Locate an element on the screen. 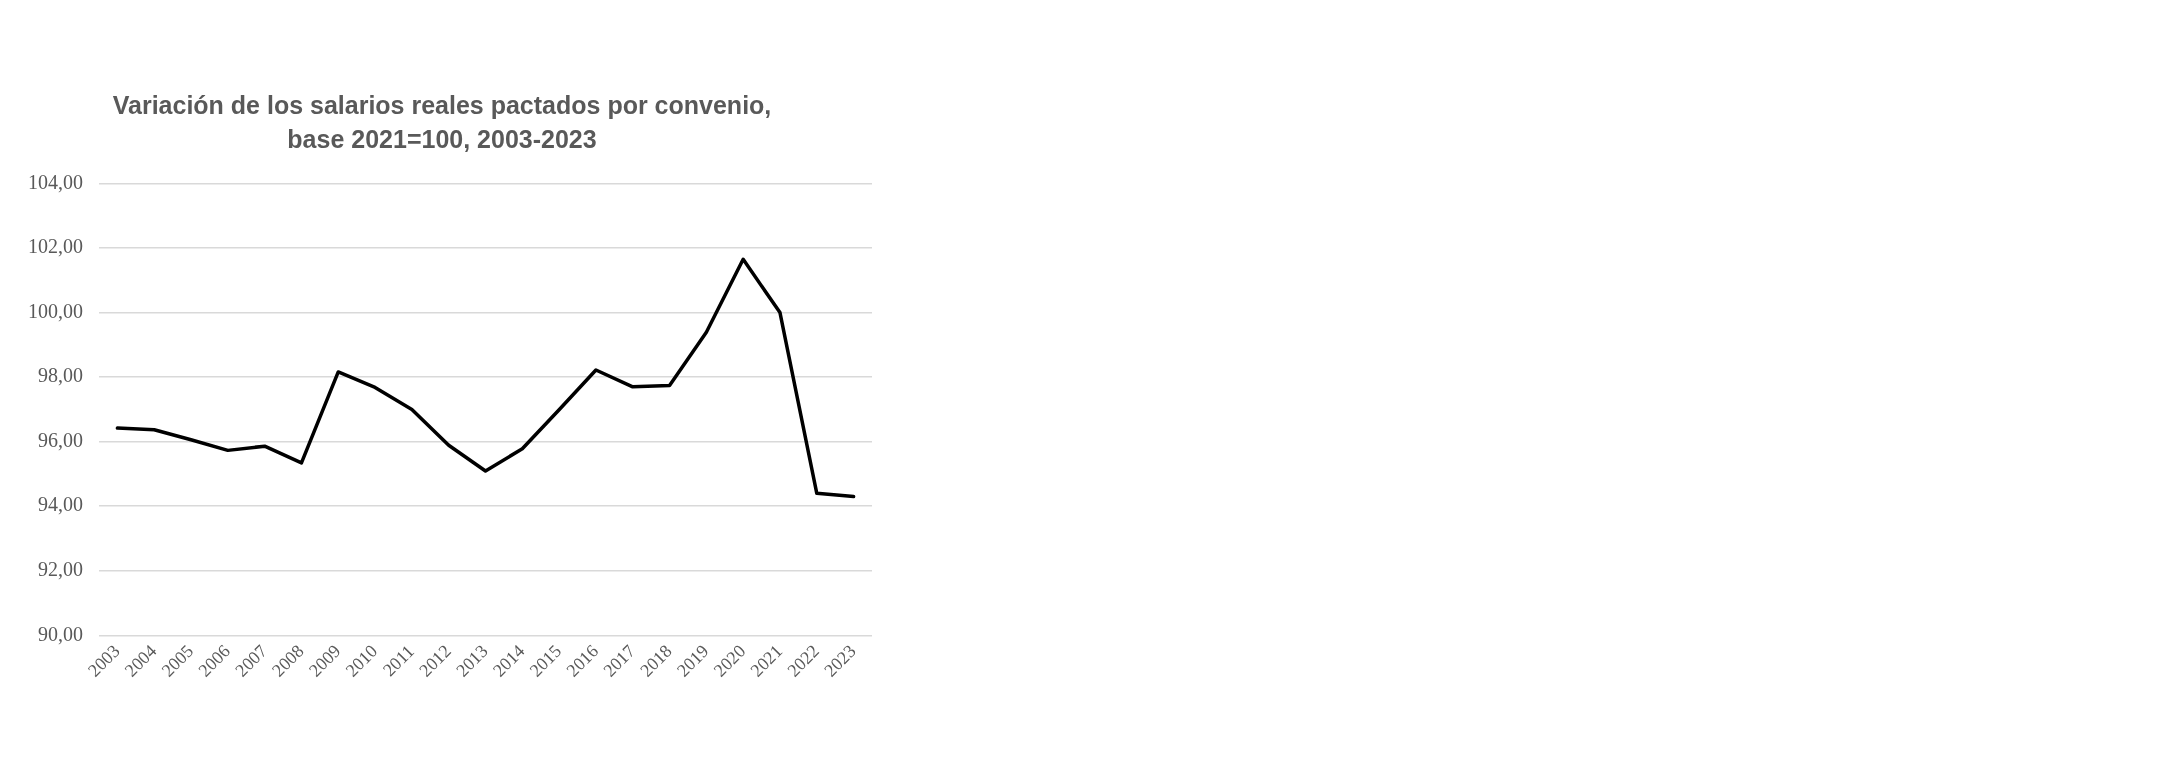 Image resolution: width=2158 pixels, height=772 pixels. y-tick-label: 98,00 is located at coordinates (60, 375).